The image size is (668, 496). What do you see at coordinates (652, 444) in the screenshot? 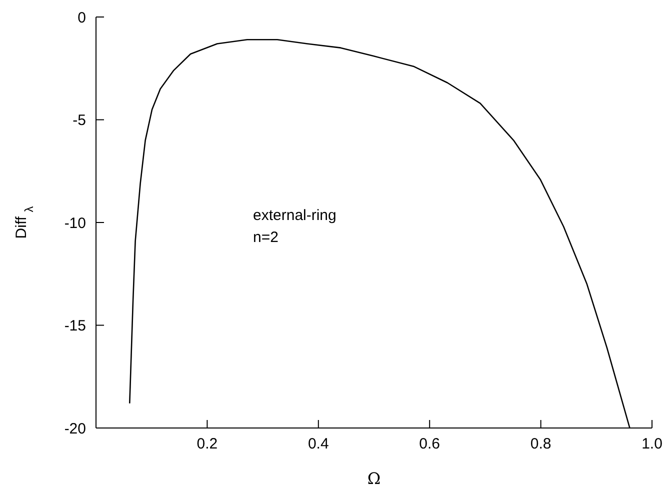
I see `x-tick-label: 1.0` at bounding box center [652, 444].